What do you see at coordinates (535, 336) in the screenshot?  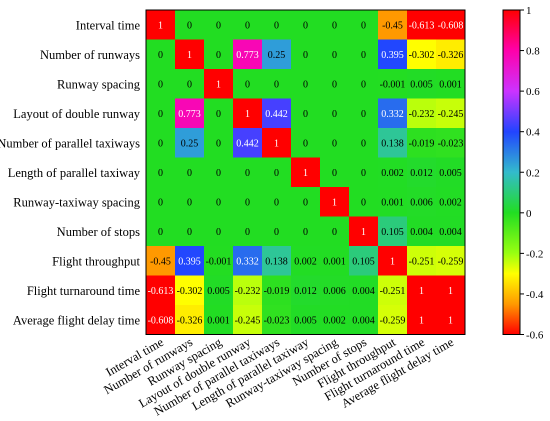 I see `colorbar-tick-label: -0.6` at bounding box center [535, 336].